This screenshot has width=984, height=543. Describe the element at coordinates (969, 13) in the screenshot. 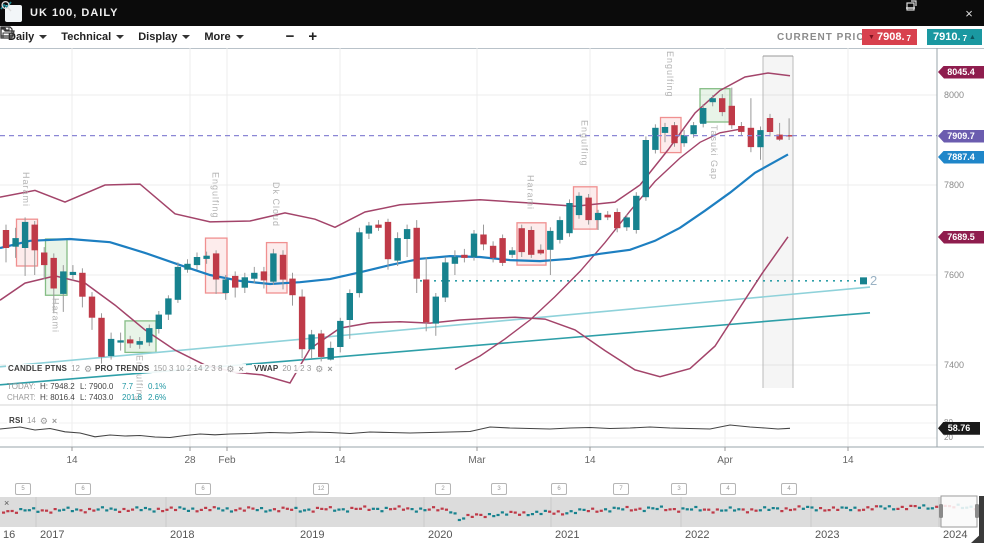

I see `close-button: ×` at that location.